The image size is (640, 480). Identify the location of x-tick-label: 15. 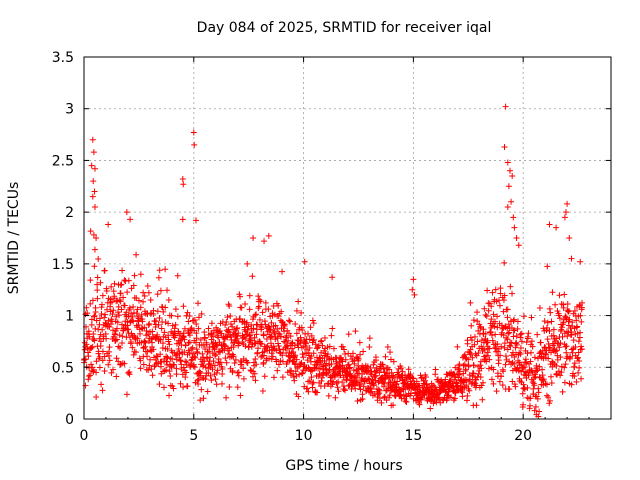
(413, 436).